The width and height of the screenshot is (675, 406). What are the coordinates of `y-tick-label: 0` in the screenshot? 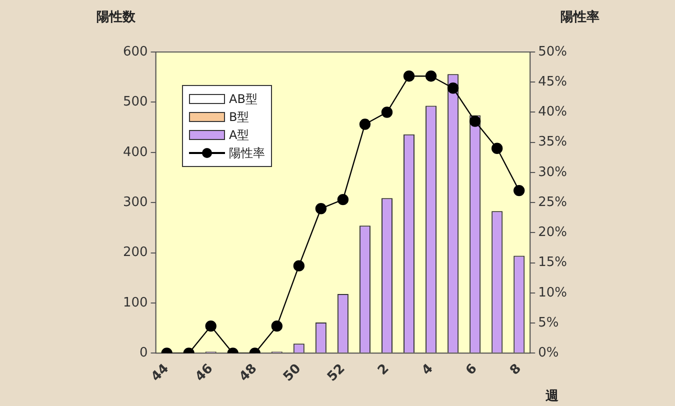 It's located at (144, 353).